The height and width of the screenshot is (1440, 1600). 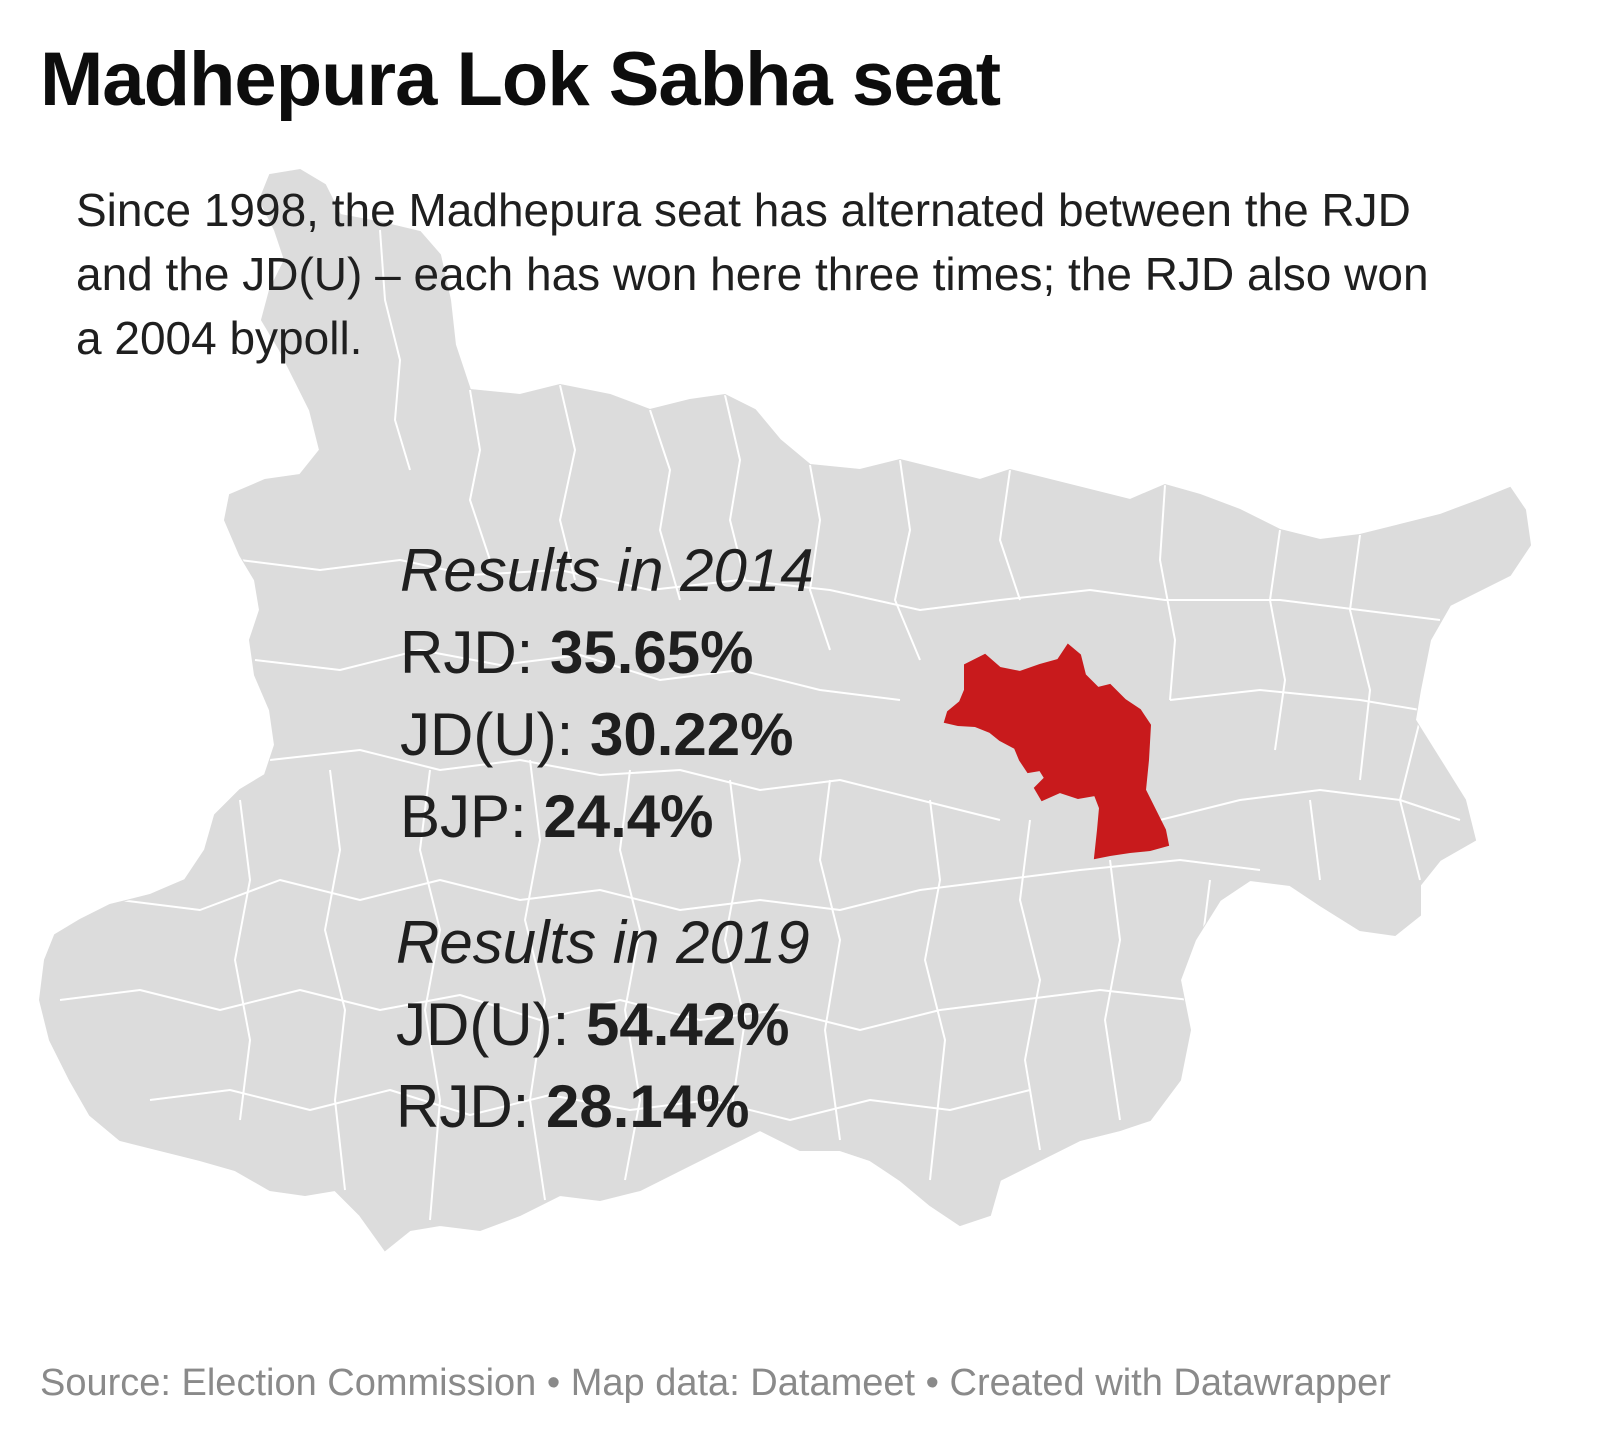 I want to click on page-title: Madhepura Lok Sabha seat, so click(x=520, y=79).